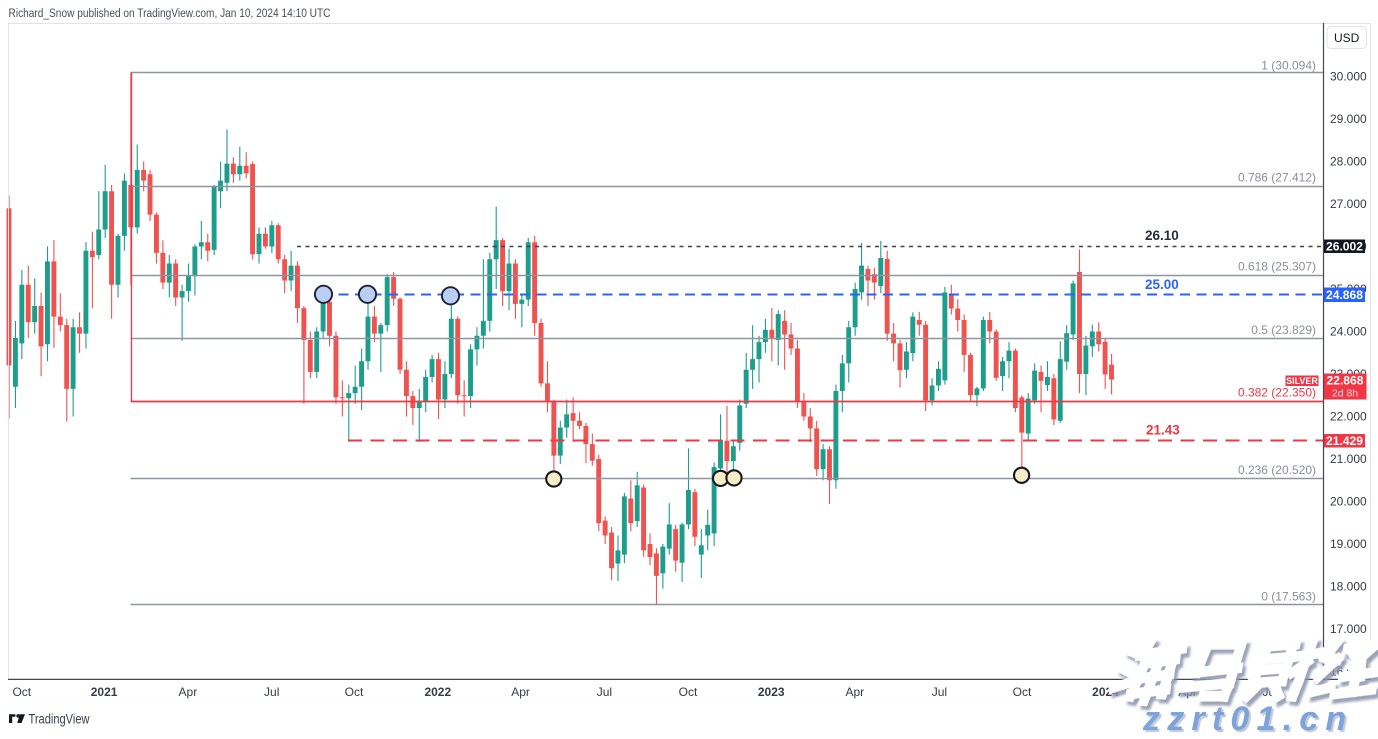  I want to click on svg-text: 26.10, so click(1162, 235).